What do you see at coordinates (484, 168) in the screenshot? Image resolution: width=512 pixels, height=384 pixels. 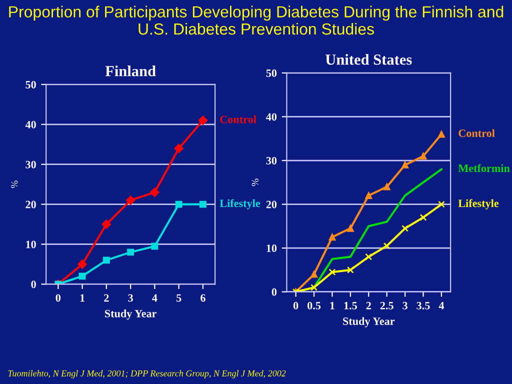 I see `series-label: Metformin` at bounding box center [484, 168].